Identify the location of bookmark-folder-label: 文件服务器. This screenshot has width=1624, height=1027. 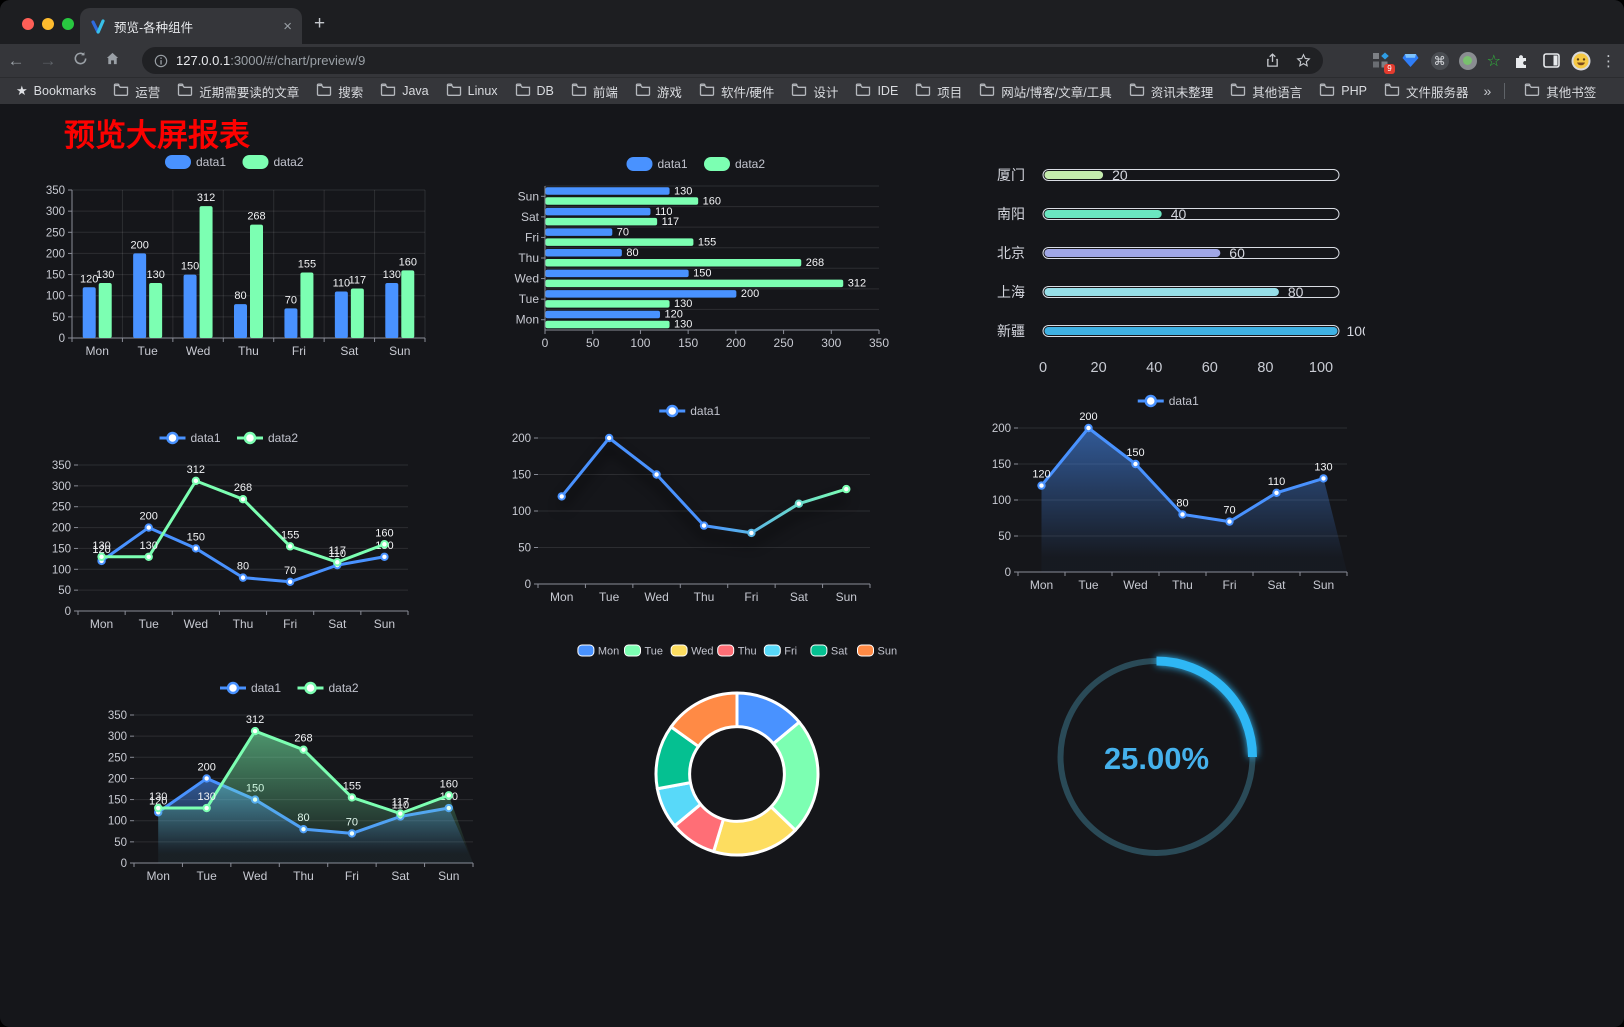
(1437, 92).